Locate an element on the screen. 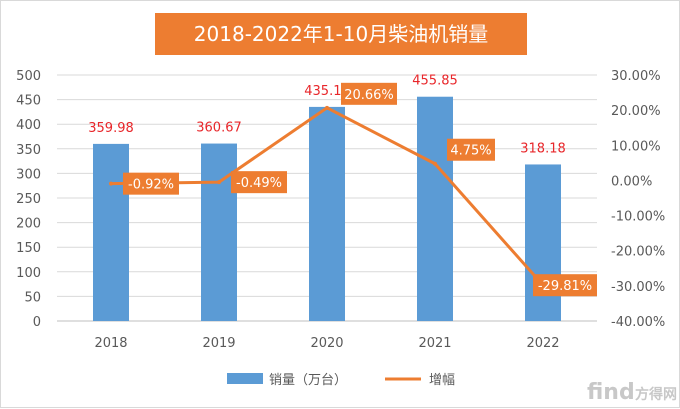  chart-title-background is located at coordinates (341, 34).